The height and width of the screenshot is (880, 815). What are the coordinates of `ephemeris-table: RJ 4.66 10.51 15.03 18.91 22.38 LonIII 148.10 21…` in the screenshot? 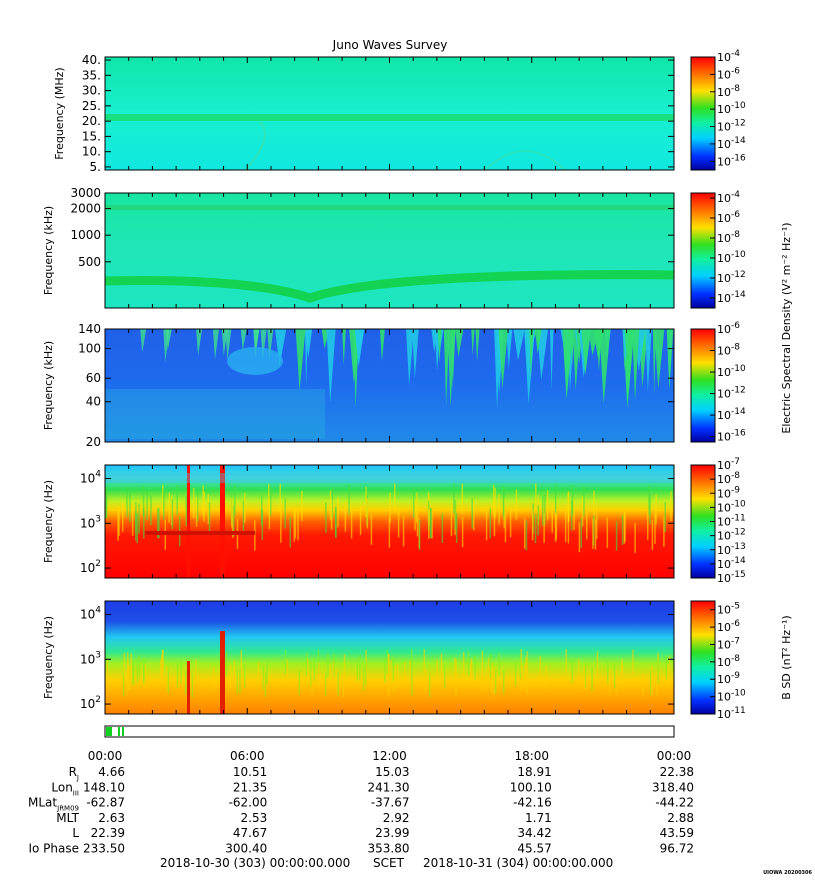 It's located at (361, 810).